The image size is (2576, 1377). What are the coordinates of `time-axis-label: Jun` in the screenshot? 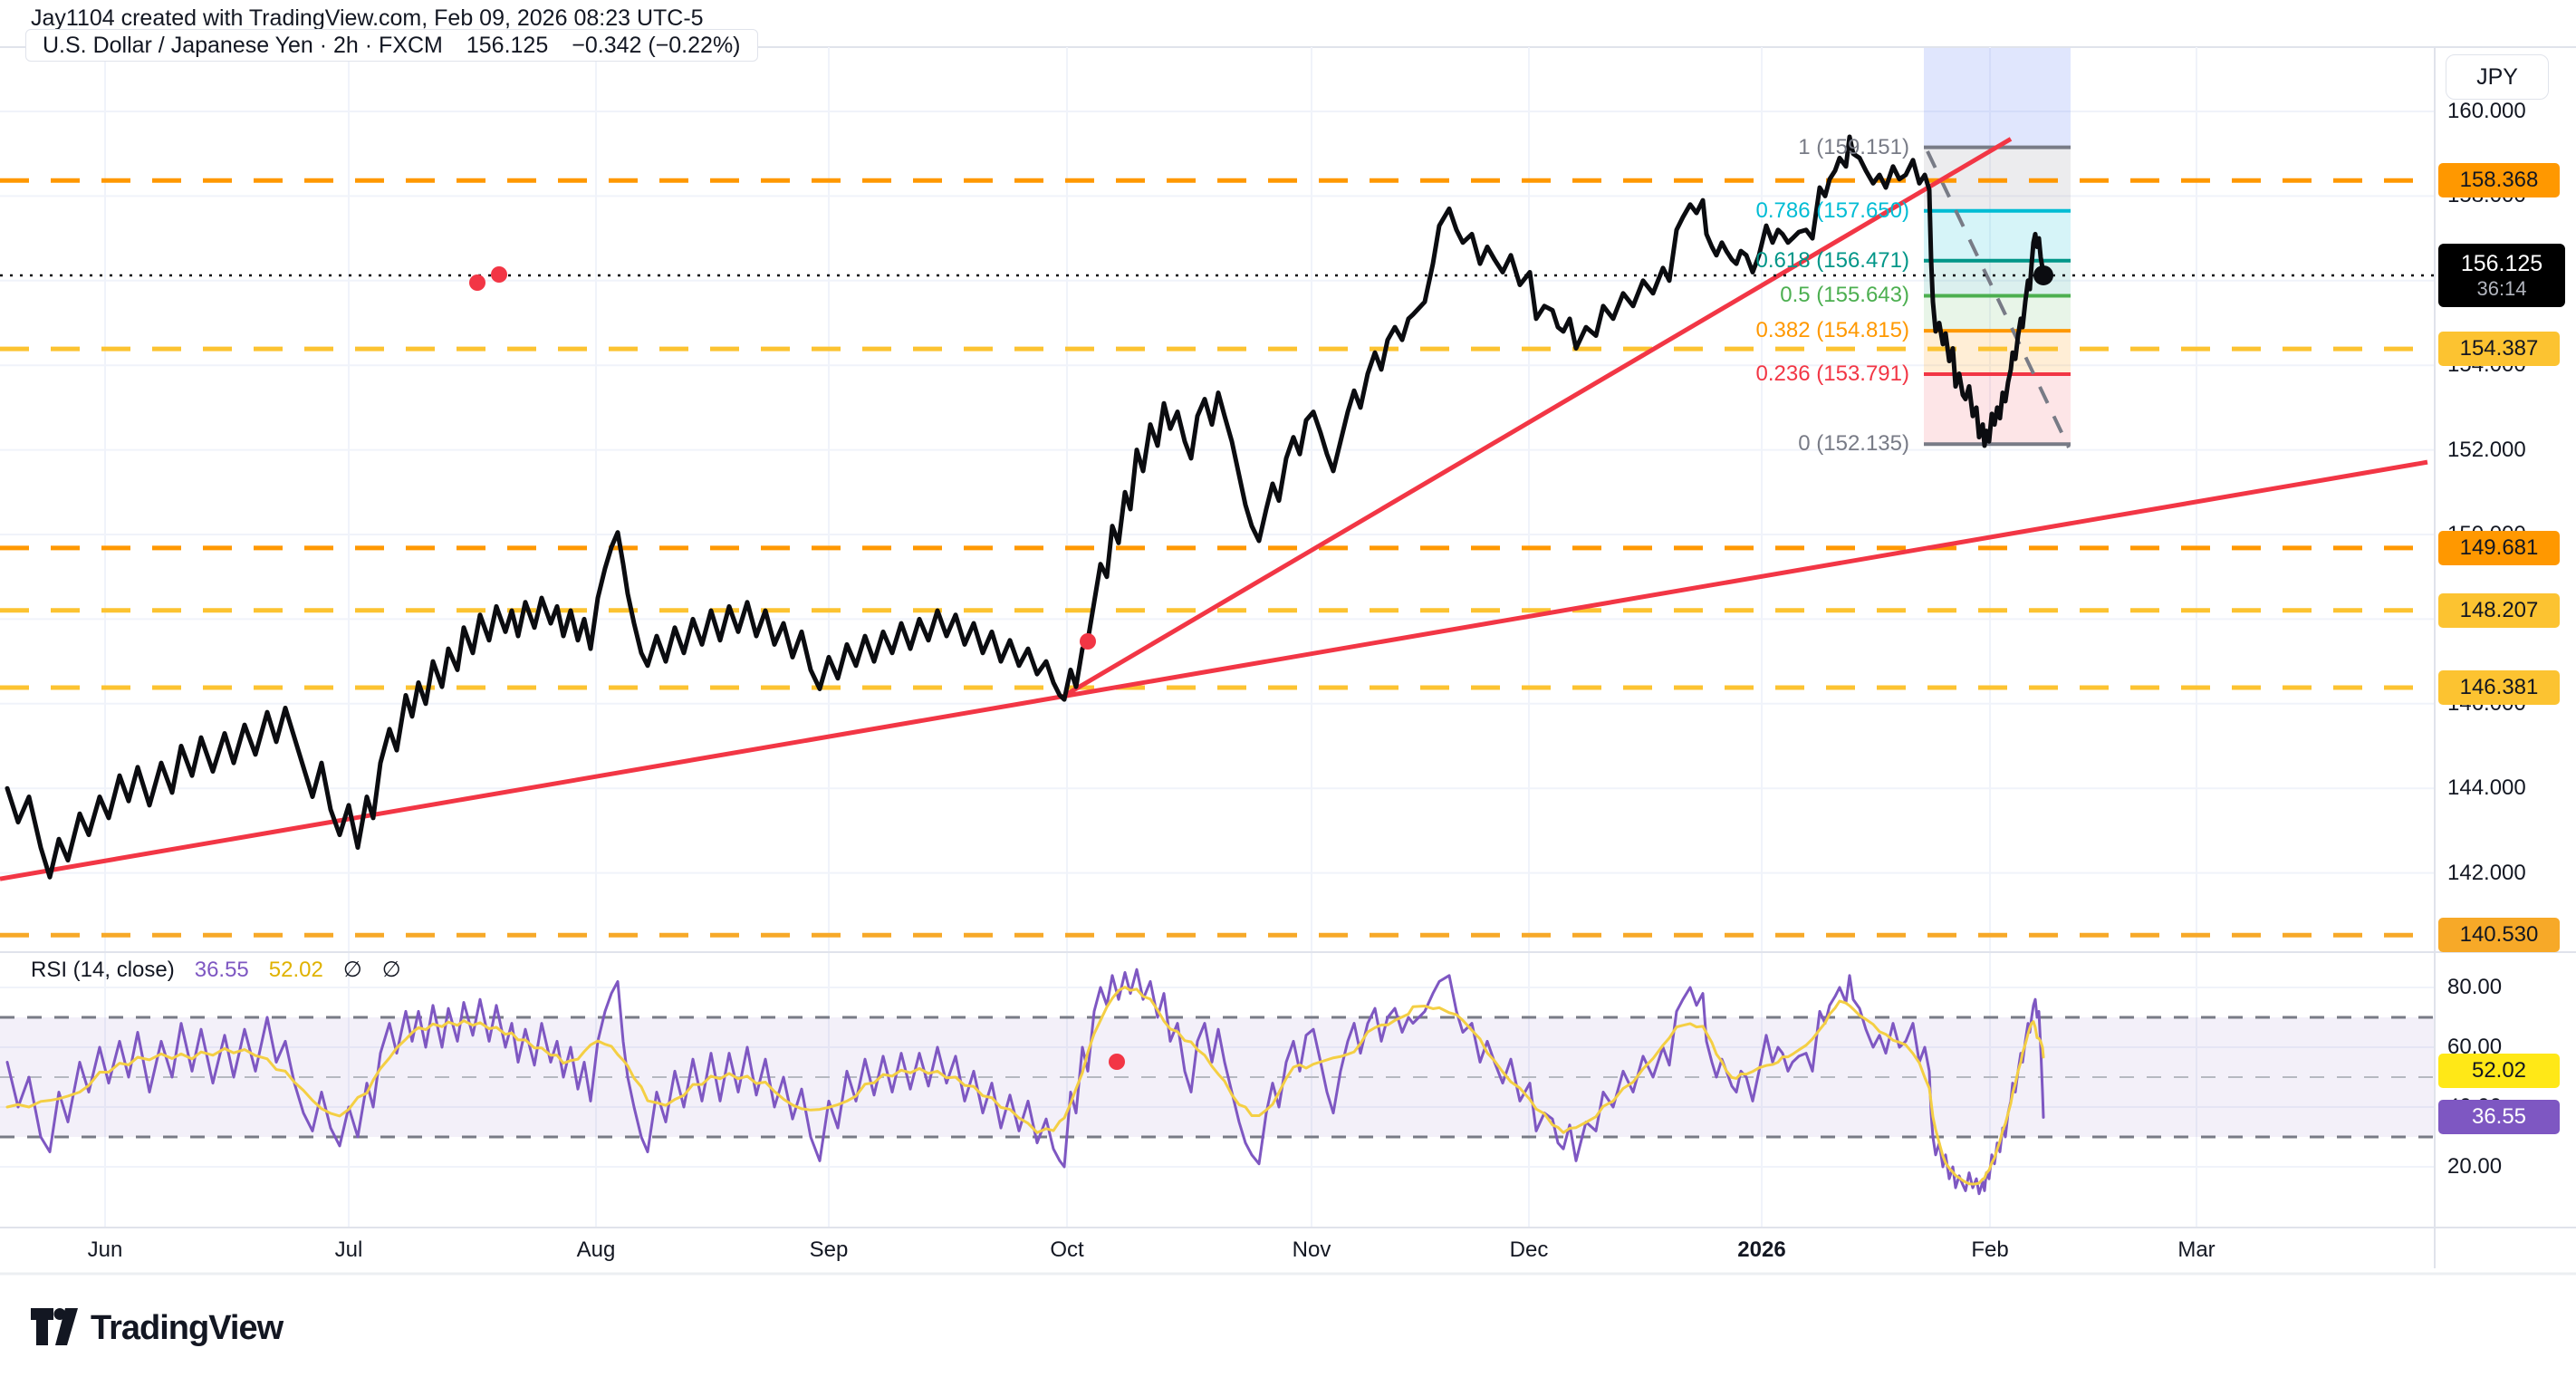 It's located at (105, 1249).